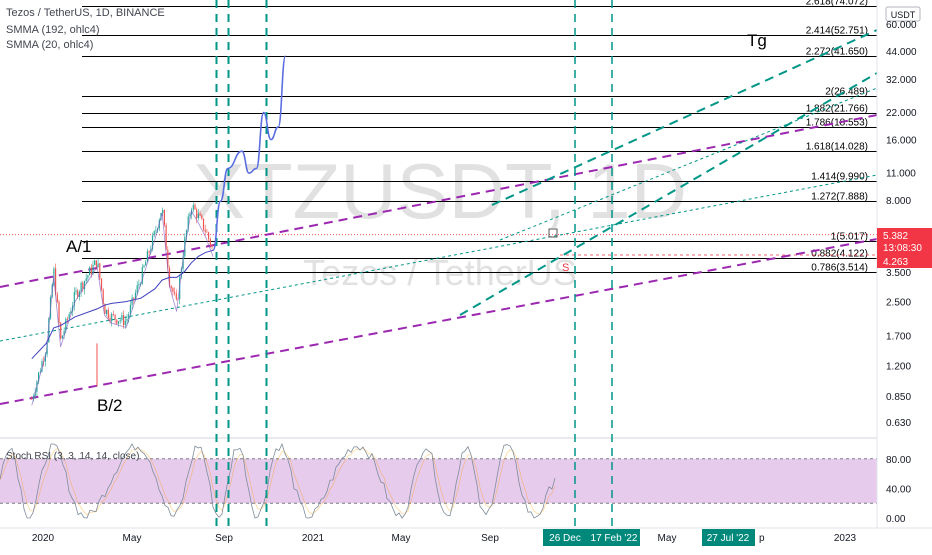 The width and height of the screenshot is (932, 555). I want to click on price-tick-6: 11.000, so click(901, 173).